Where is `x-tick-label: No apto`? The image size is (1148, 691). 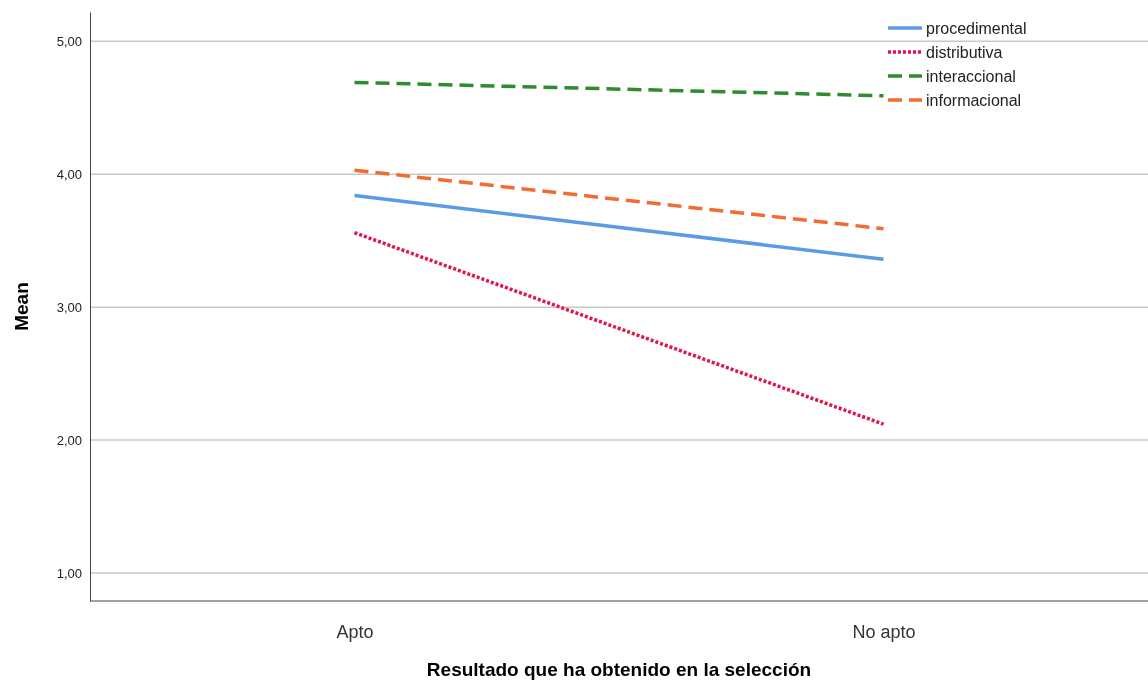
x-tick-label: No apto is located at coordinates (884, 631).